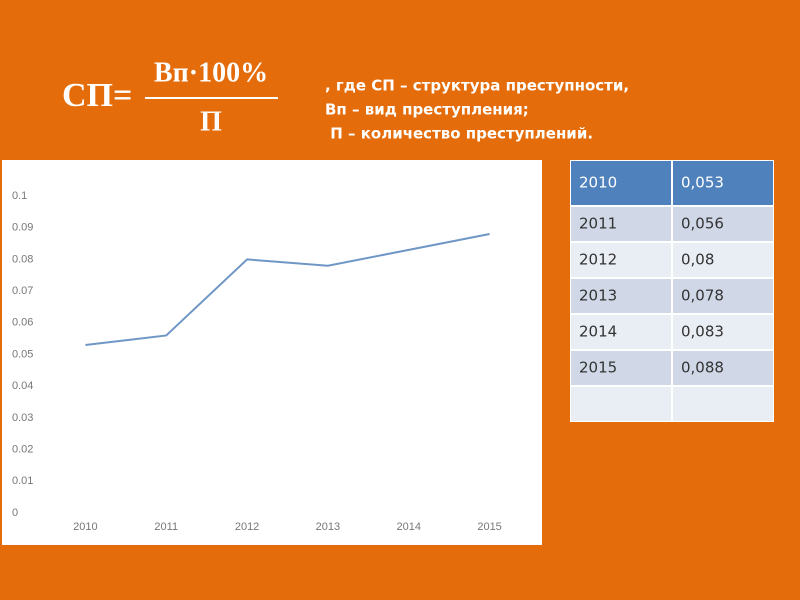  What do you see at coordinates (211, 72) in the screenshot?
I see `formula-numerator: Вп·100%` at bounding box center [211, 72].